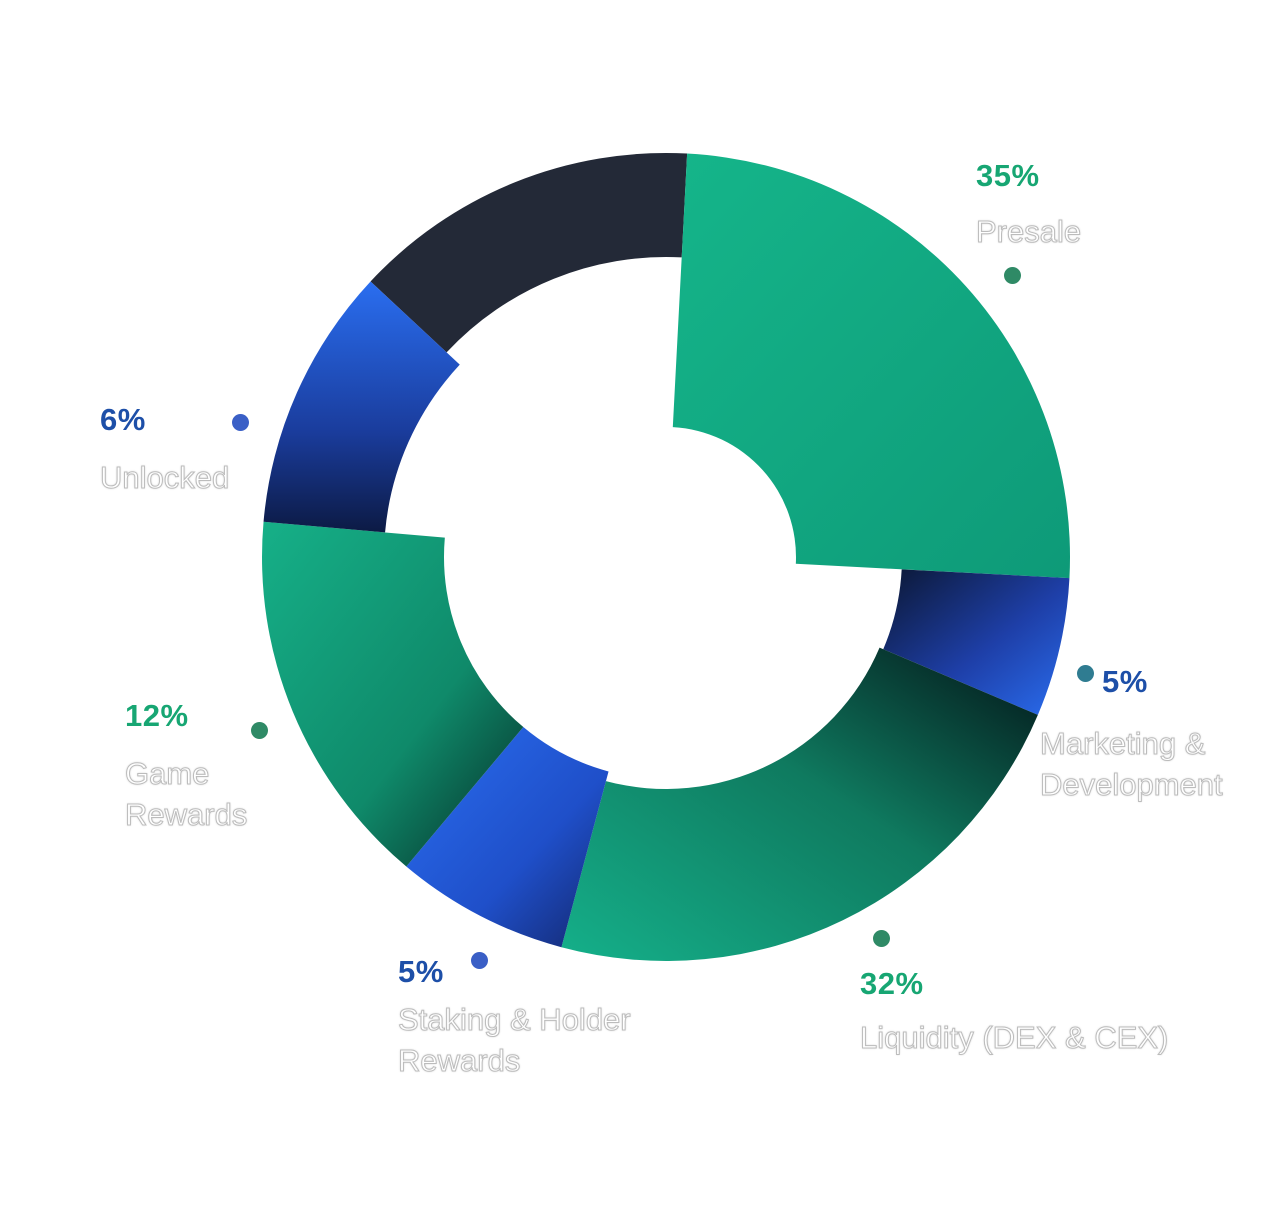 This screenshot has width=1280, height=1217. What do you see at coordinates (1028, 205) in the screenshot?
I see `label-group-presale: 35% Presale` at bounding box center [1028, 205].